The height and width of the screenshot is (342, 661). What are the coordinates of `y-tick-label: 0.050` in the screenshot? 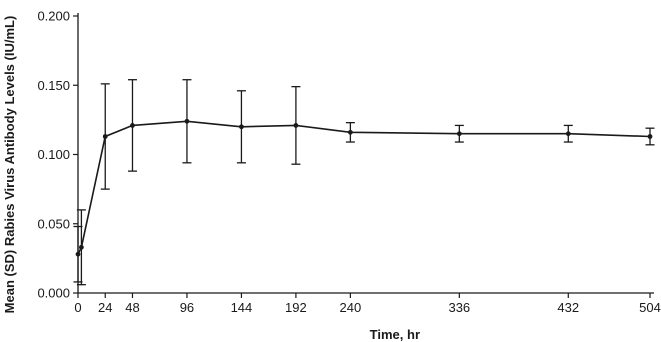 It's located at (53, 223).